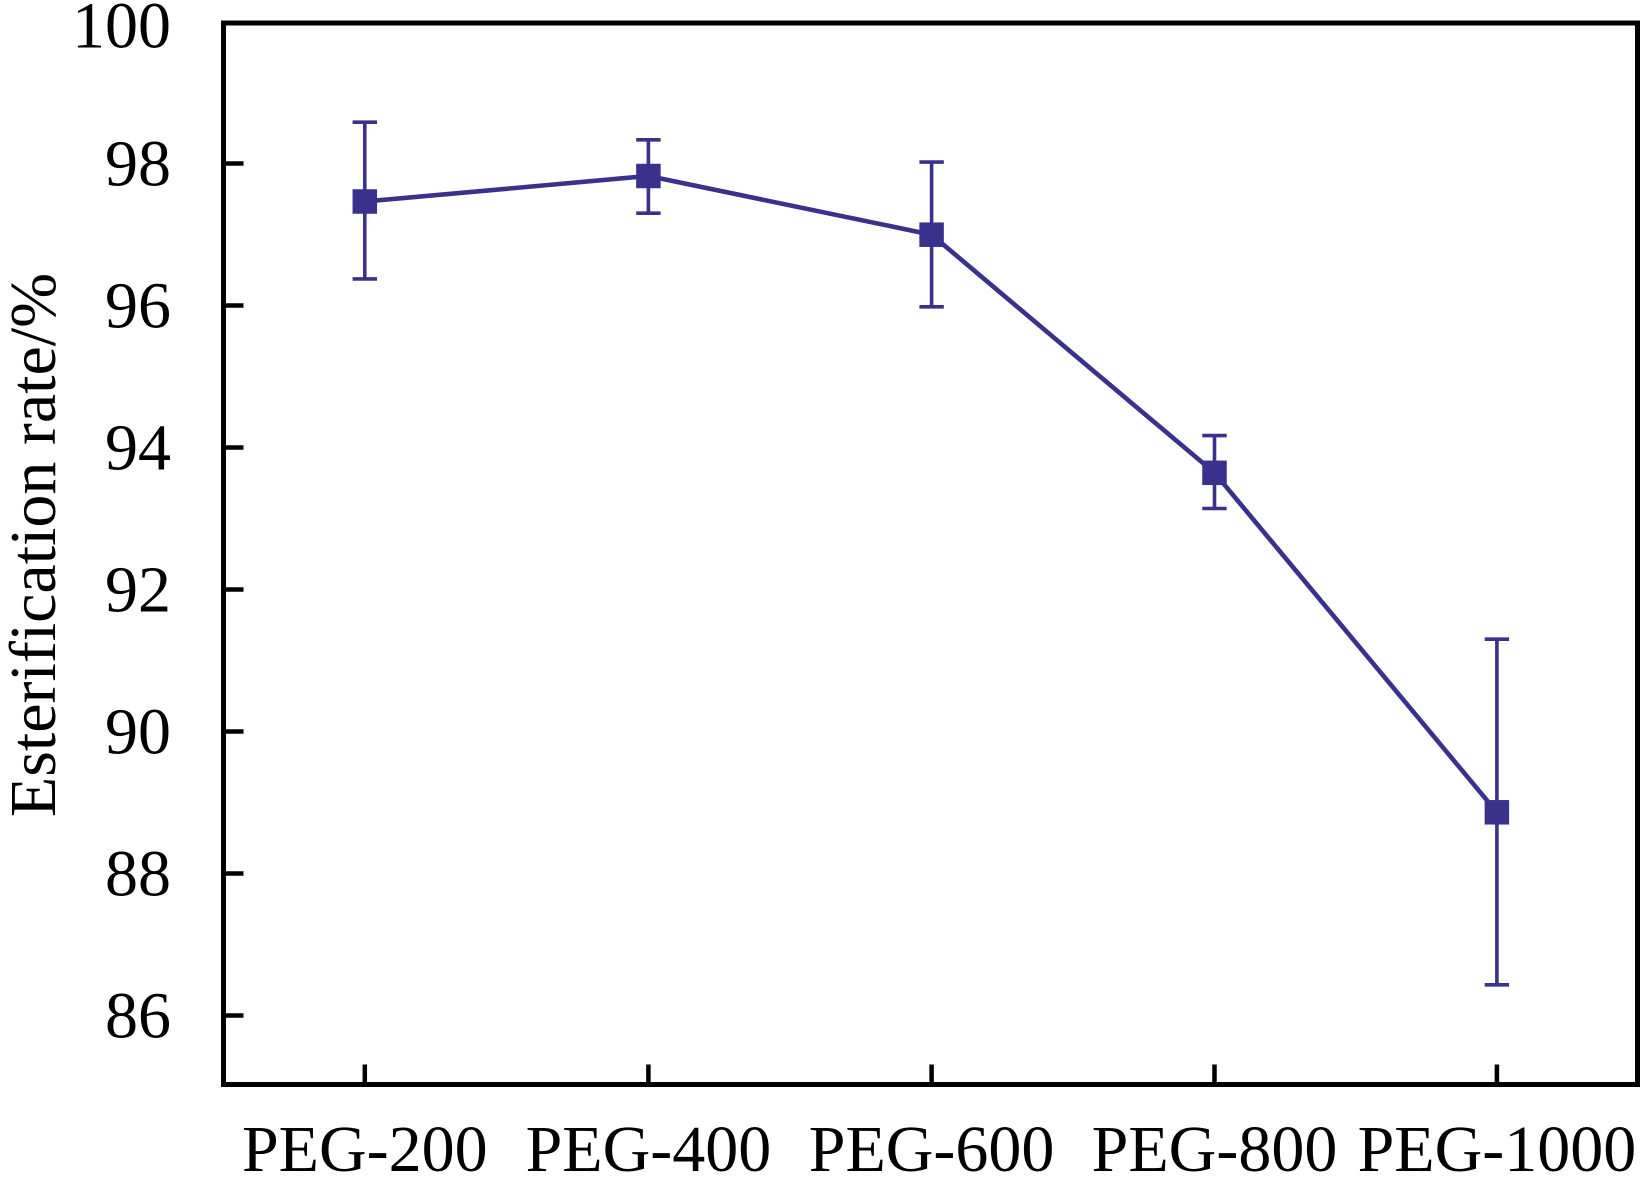 Image resolution: width=1641 pixels, height=1183 pixels. I want to click on svg-text: 88, so click(138, 874).